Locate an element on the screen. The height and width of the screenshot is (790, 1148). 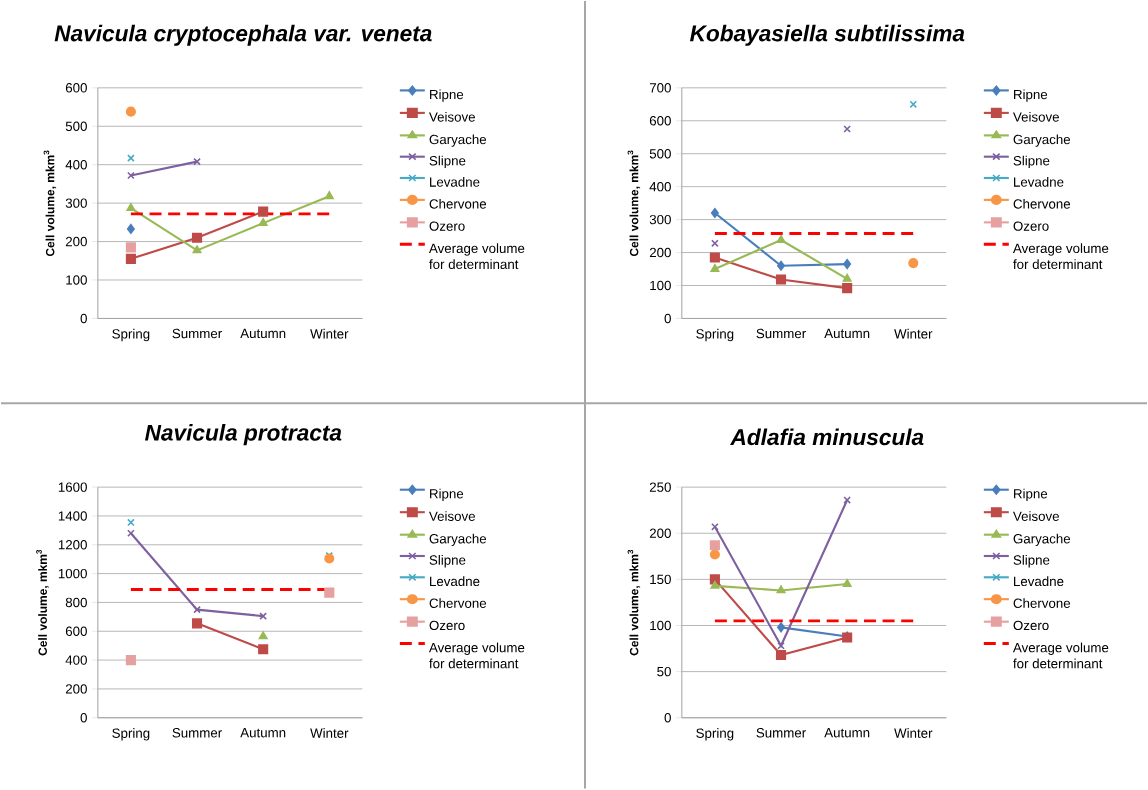
chart-title: Kobayasiella subtilissima is located at coordinates (827, 35).